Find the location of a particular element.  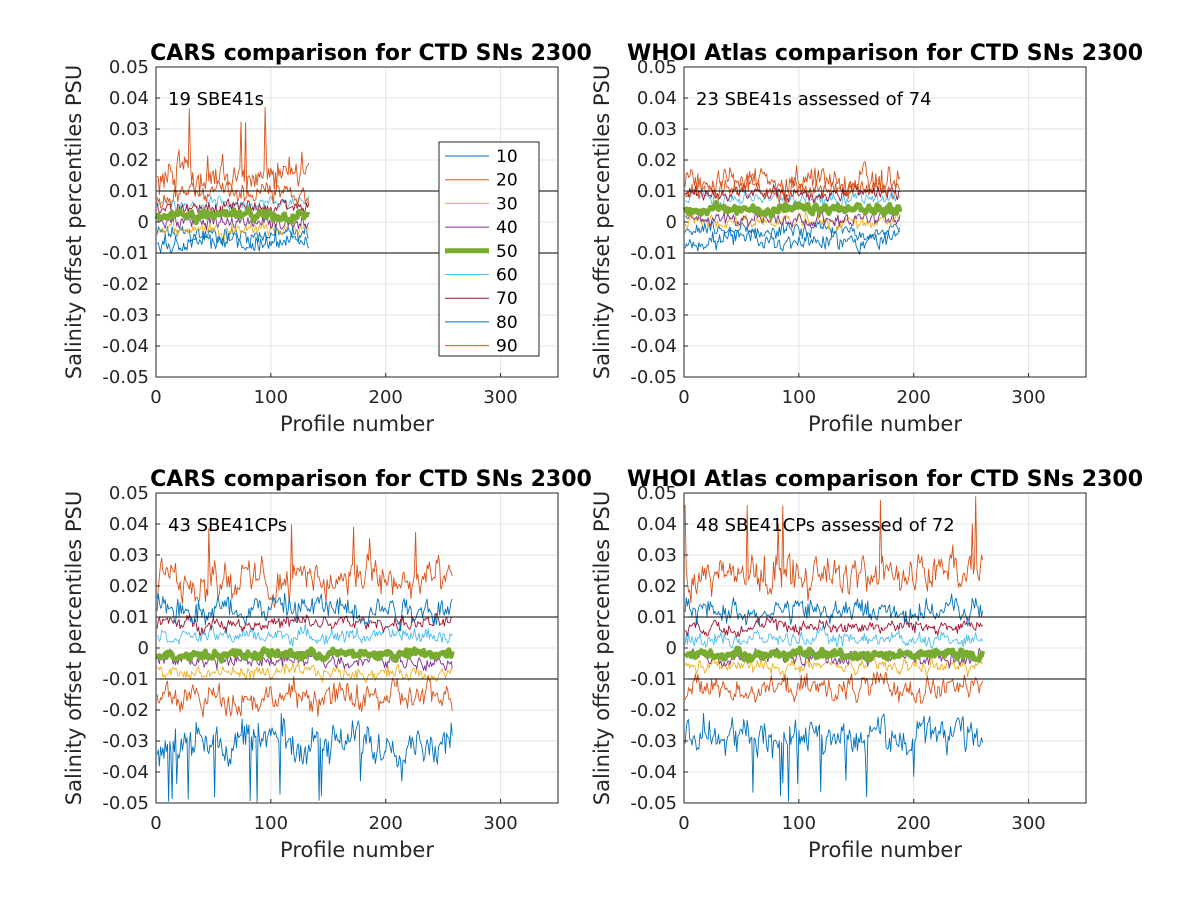

chart-title: WHOI Atlas comparison for CTD SNs 2300 is located at coordinates (885, 479).